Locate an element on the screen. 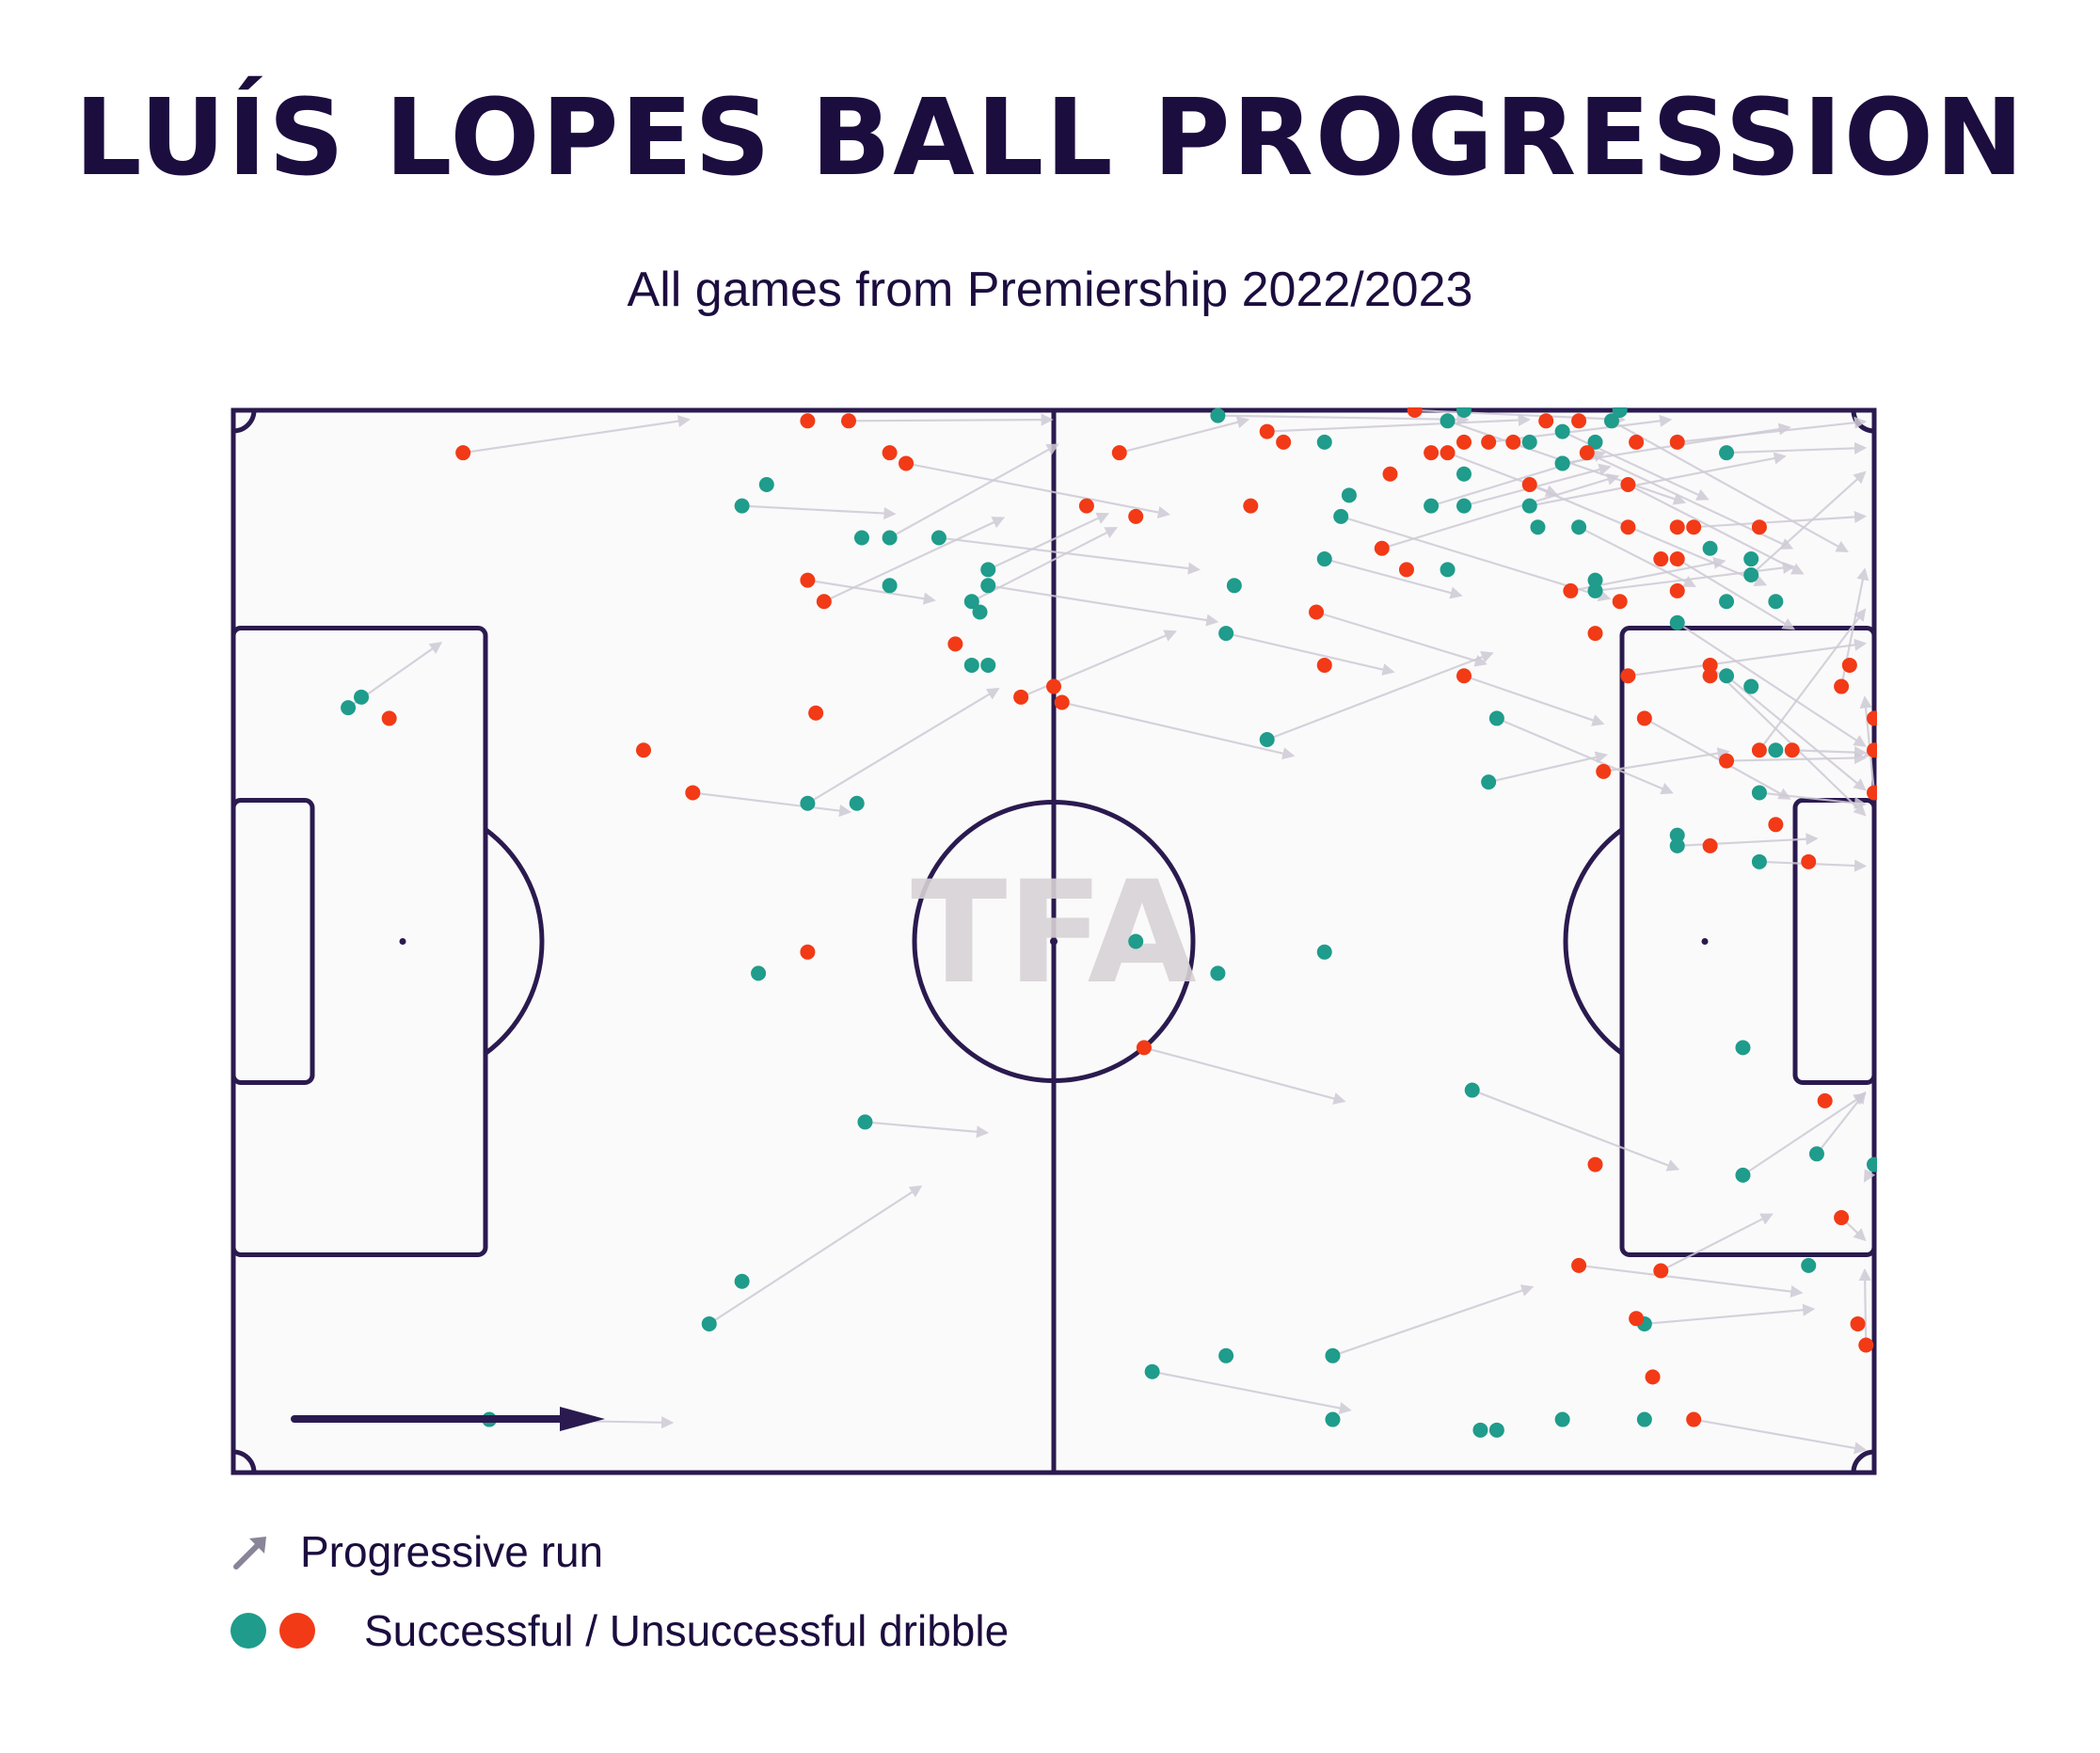 The width and height of the screenshot is (2100, 1753). legend-dribbles-label: Successful / Unsuccessful dribble is located at coordinates (687, 1630).